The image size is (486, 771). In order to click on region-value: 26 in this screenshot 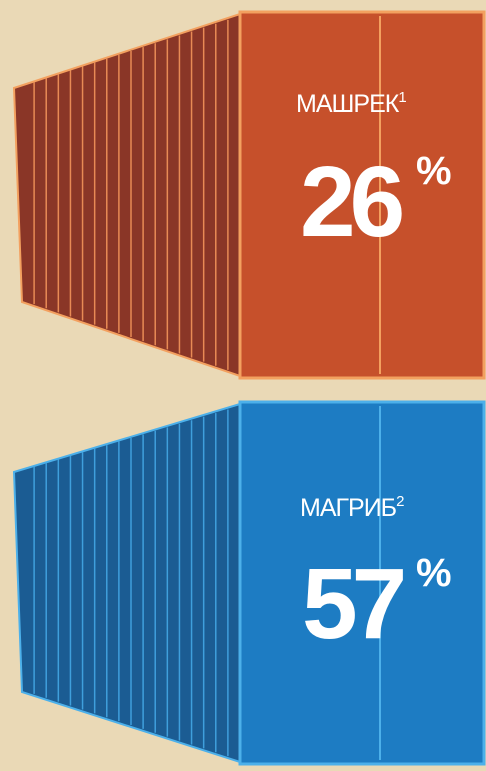, I will do `click(351, 202)`.